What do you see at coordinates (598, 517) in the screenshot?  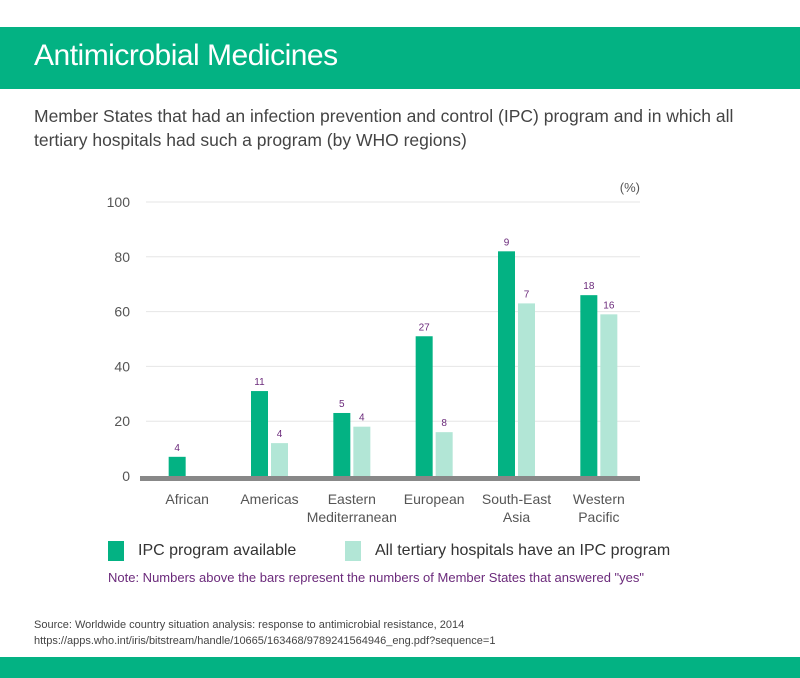 I see `x-tick-label: Pacific` at bounding box center [598, 517].